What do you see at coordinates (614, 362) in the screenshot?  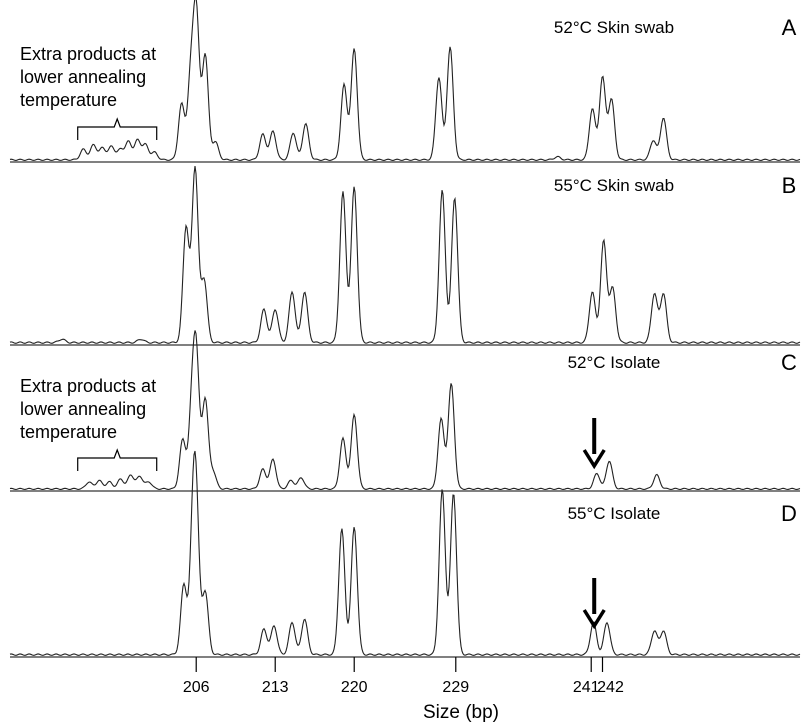 I see `panel-title: 52°C Isolate` at bounding box center [614, 362].